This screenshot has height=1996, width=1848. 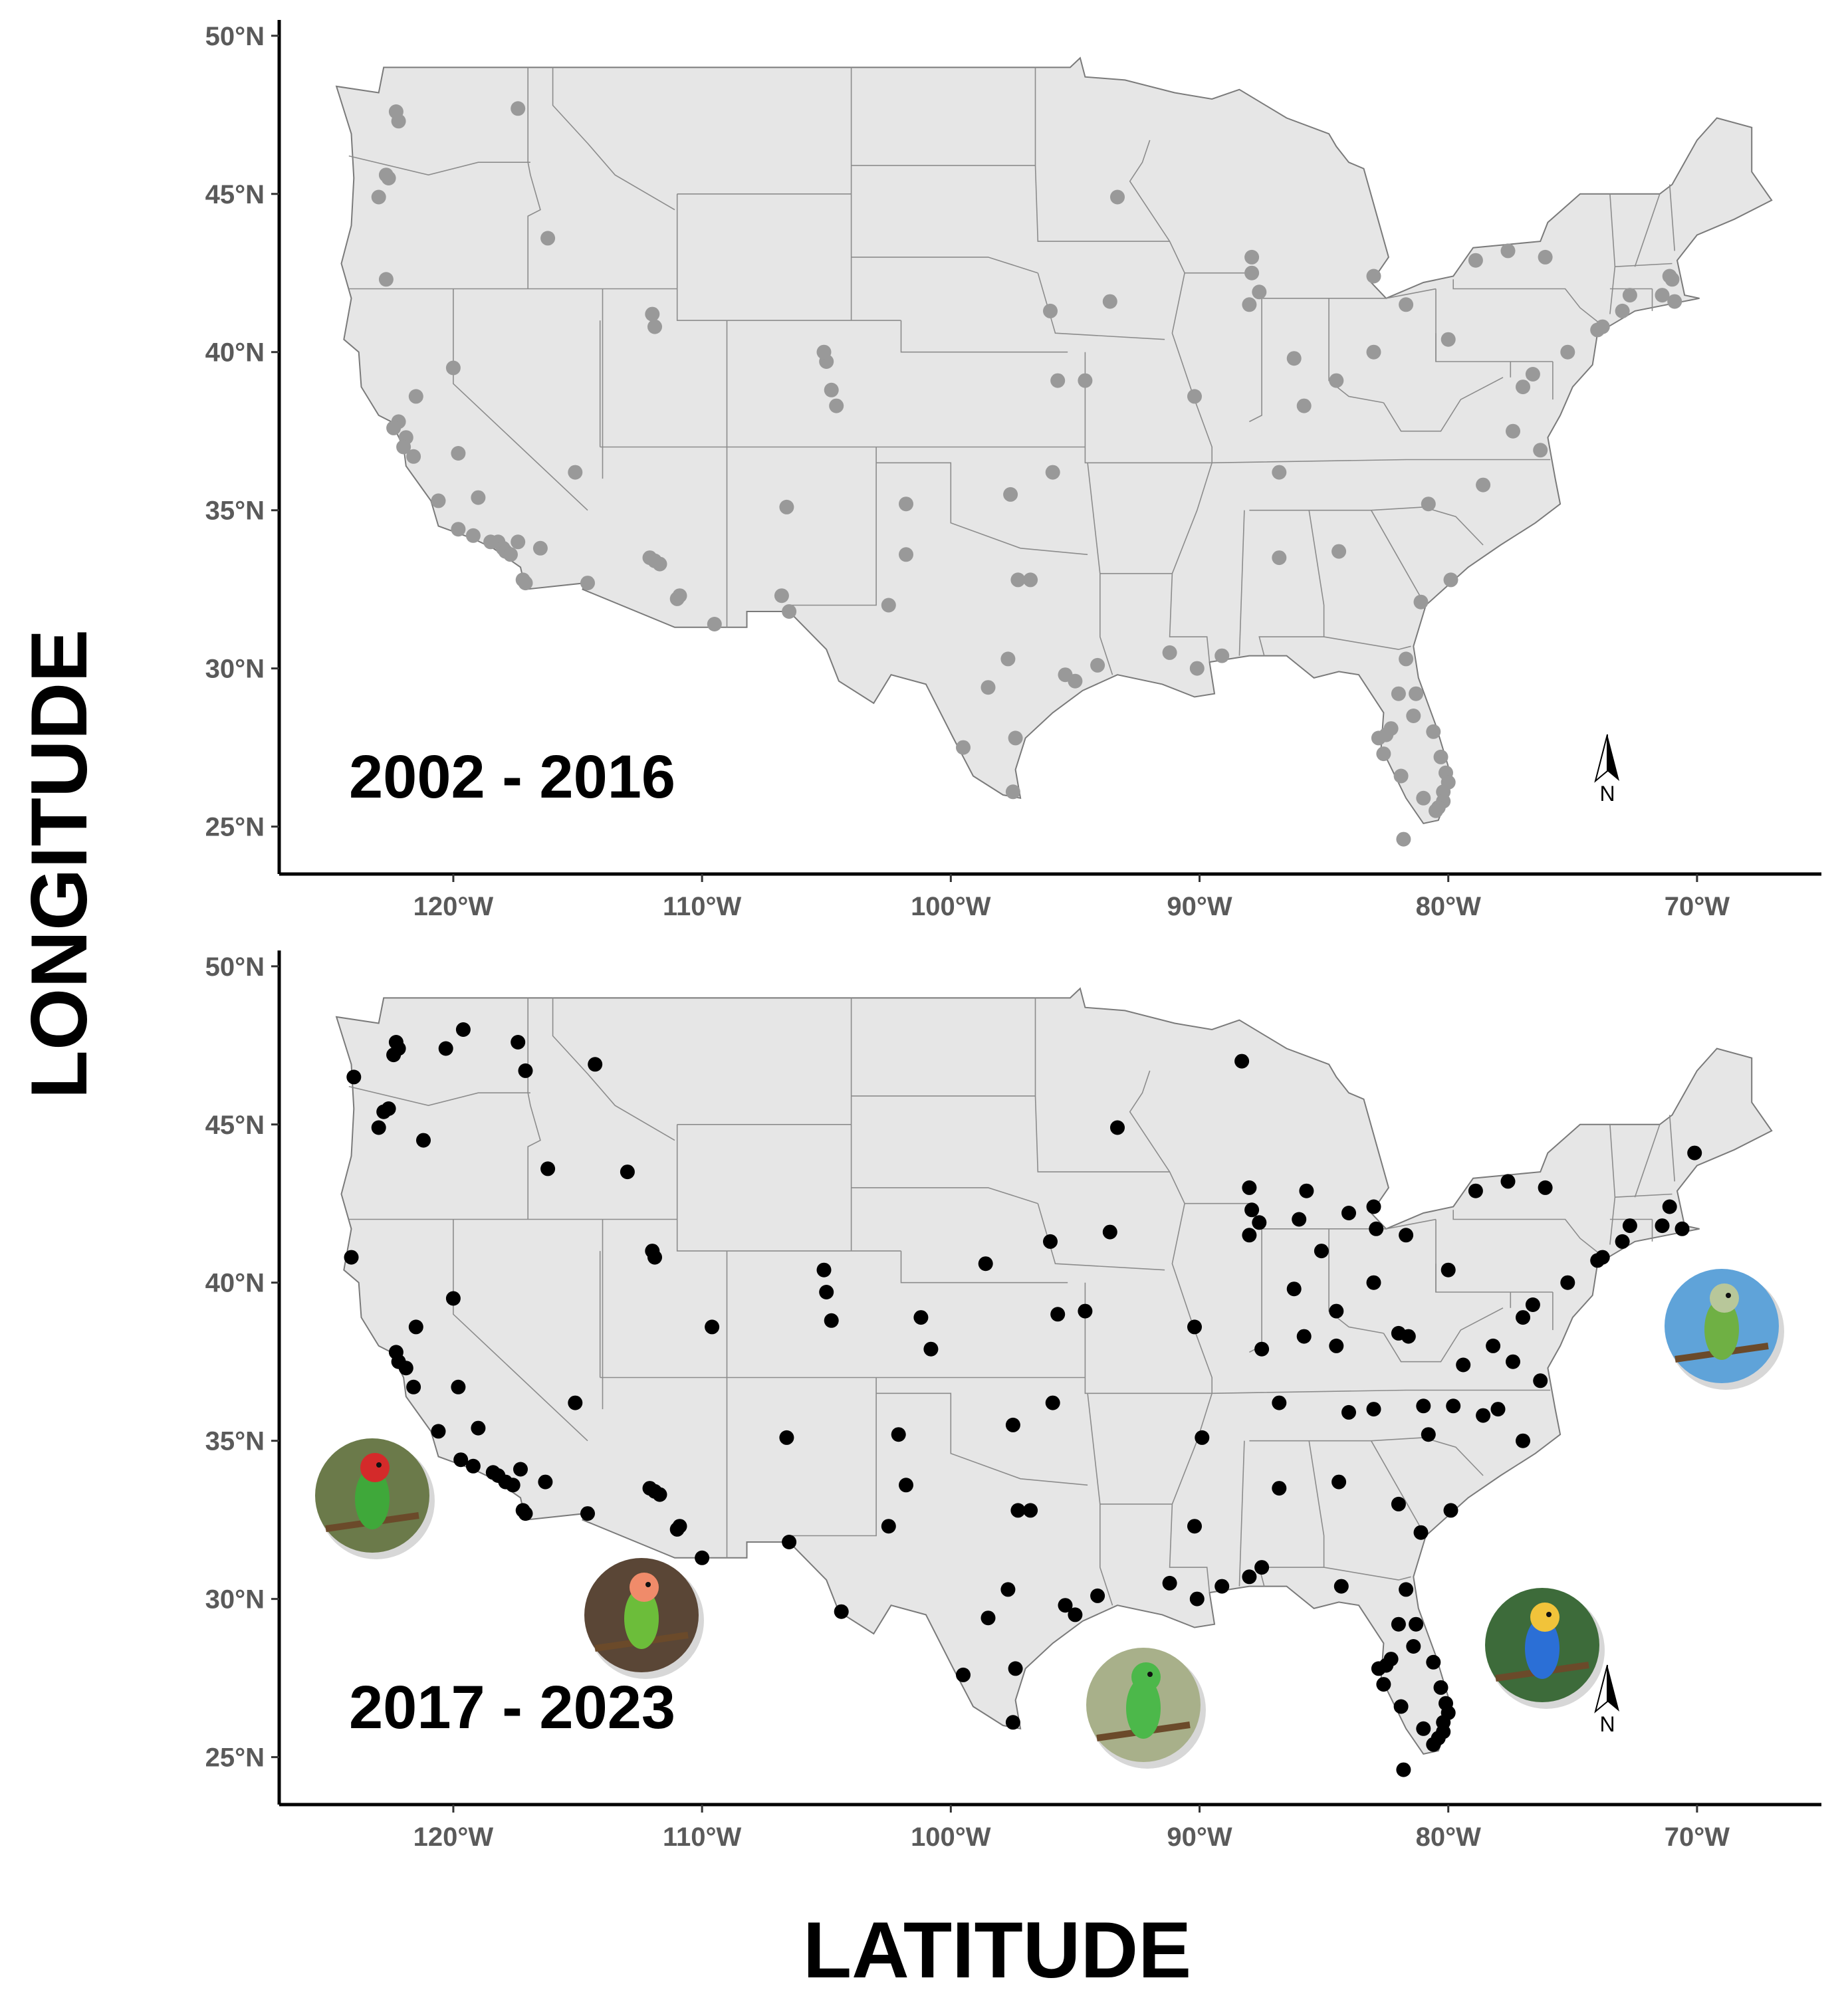 What do you see at coordinates (512, 1707) in the screenshot?
I see `panel-label: 2017 - 2023` at bounding box center [512, 1707].